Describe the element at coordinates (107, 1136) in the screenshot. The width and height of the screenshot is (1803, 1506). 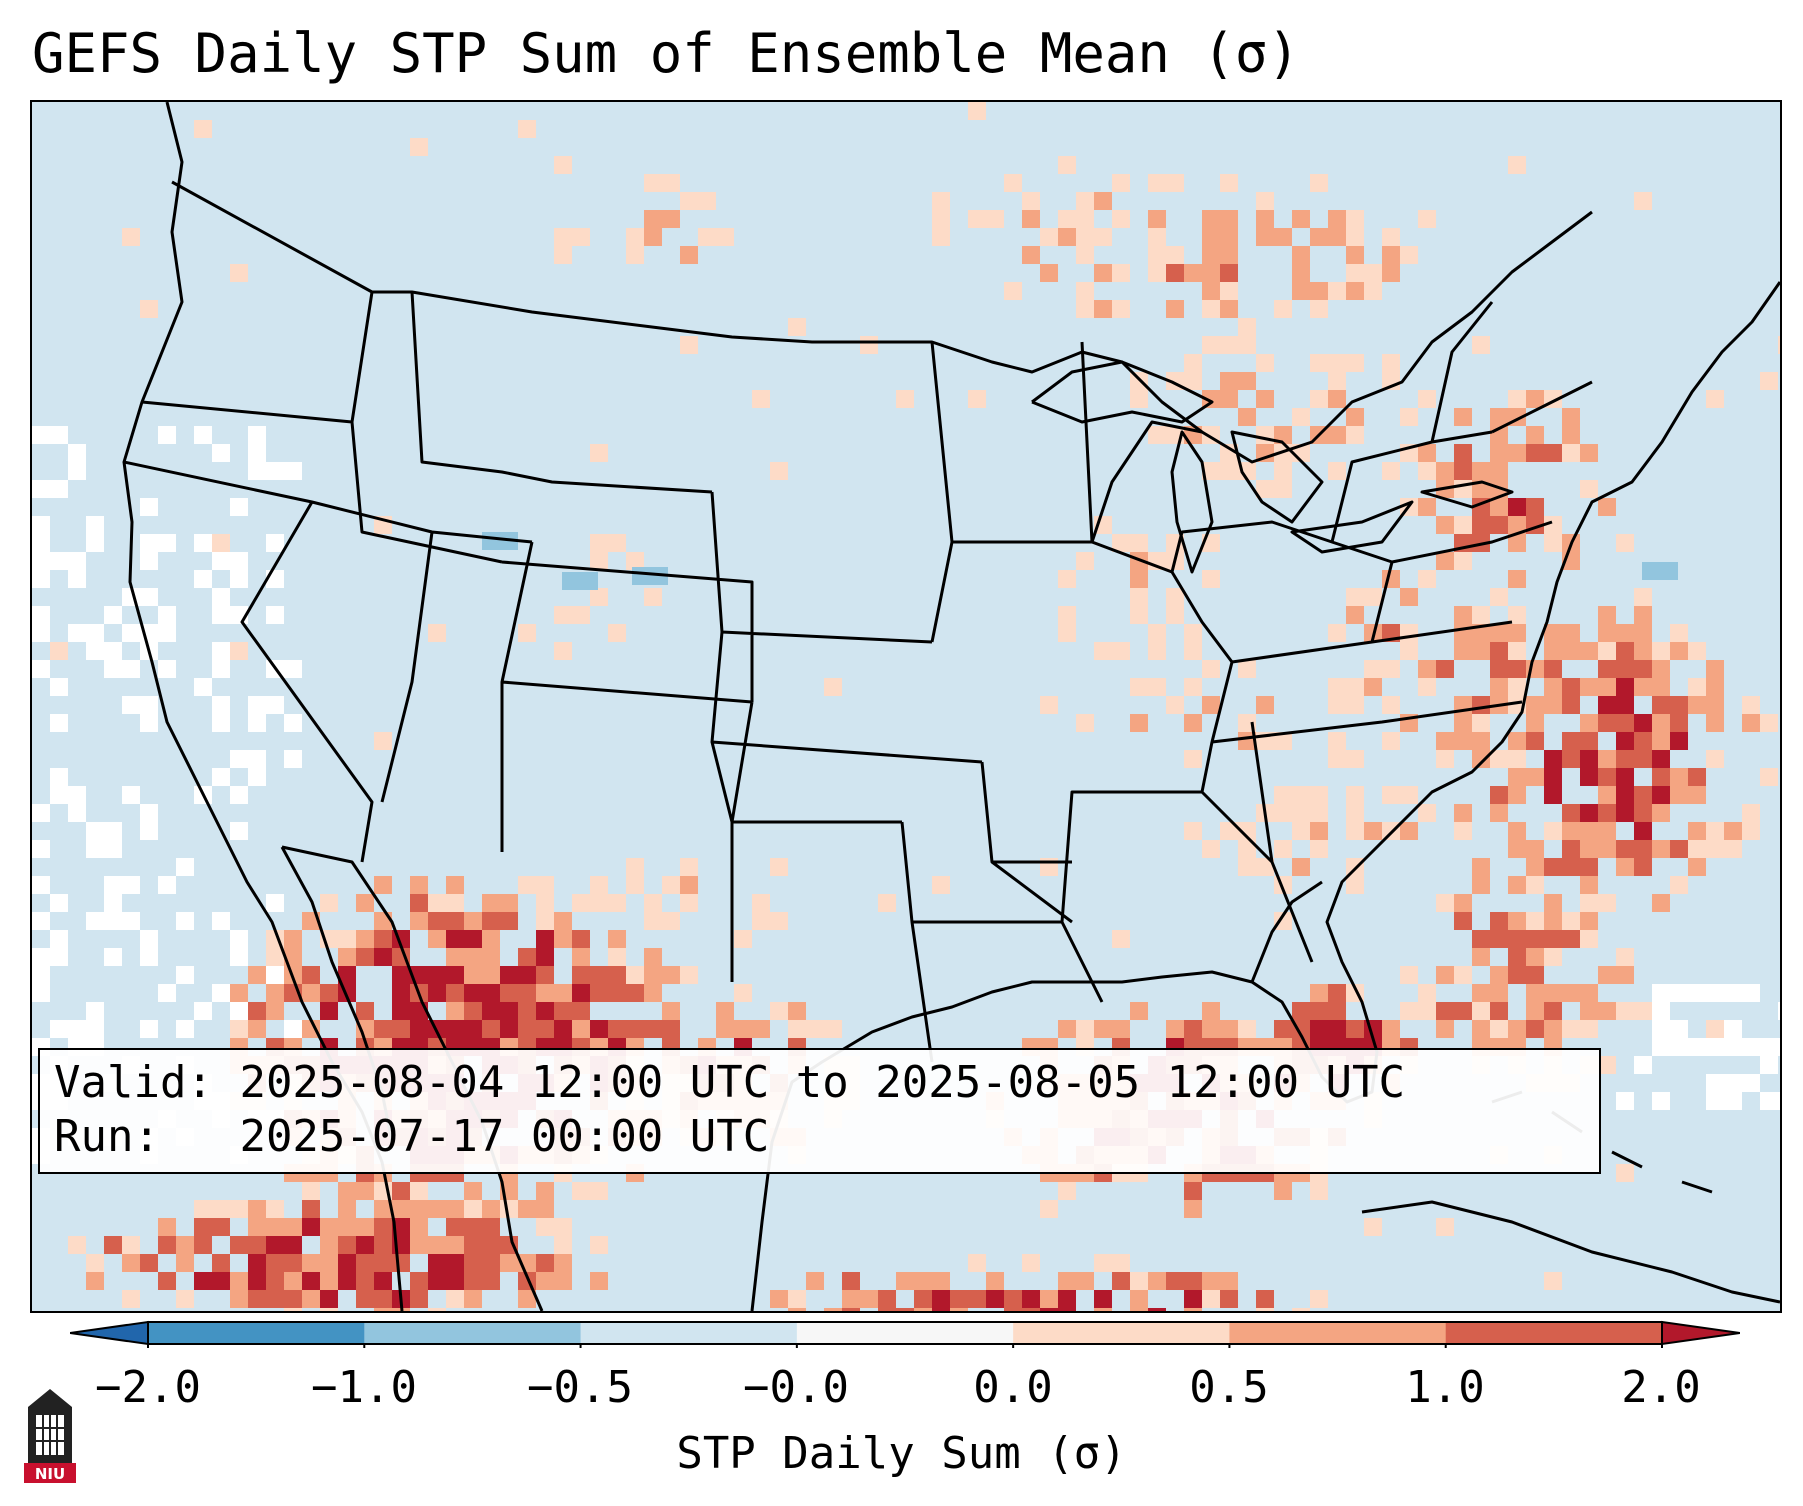
I see `run-label: Run:` at that location.